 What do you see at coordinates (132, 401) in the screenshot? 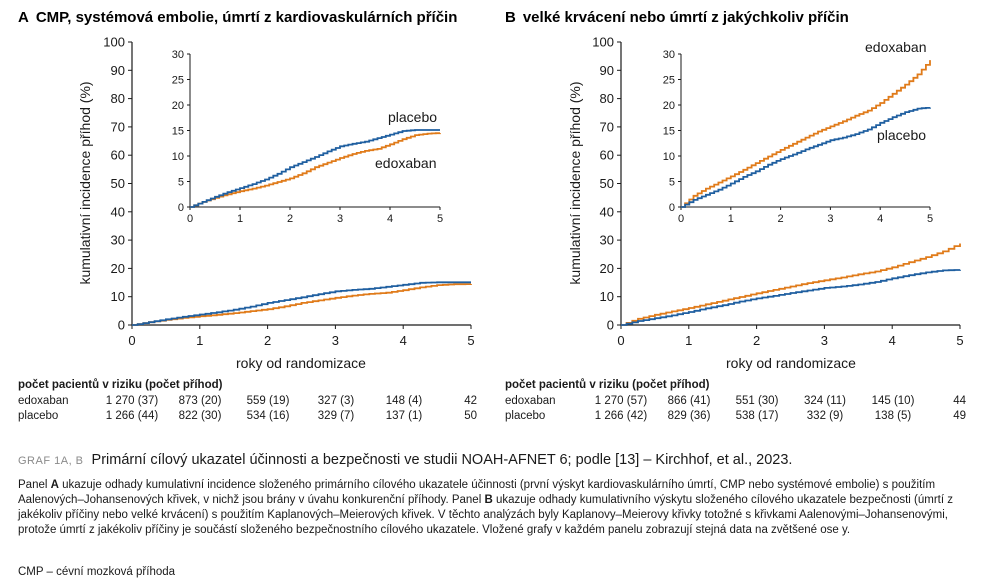
I see `risk-cell: 1 270 (37)` at bounding box center [132, 401].